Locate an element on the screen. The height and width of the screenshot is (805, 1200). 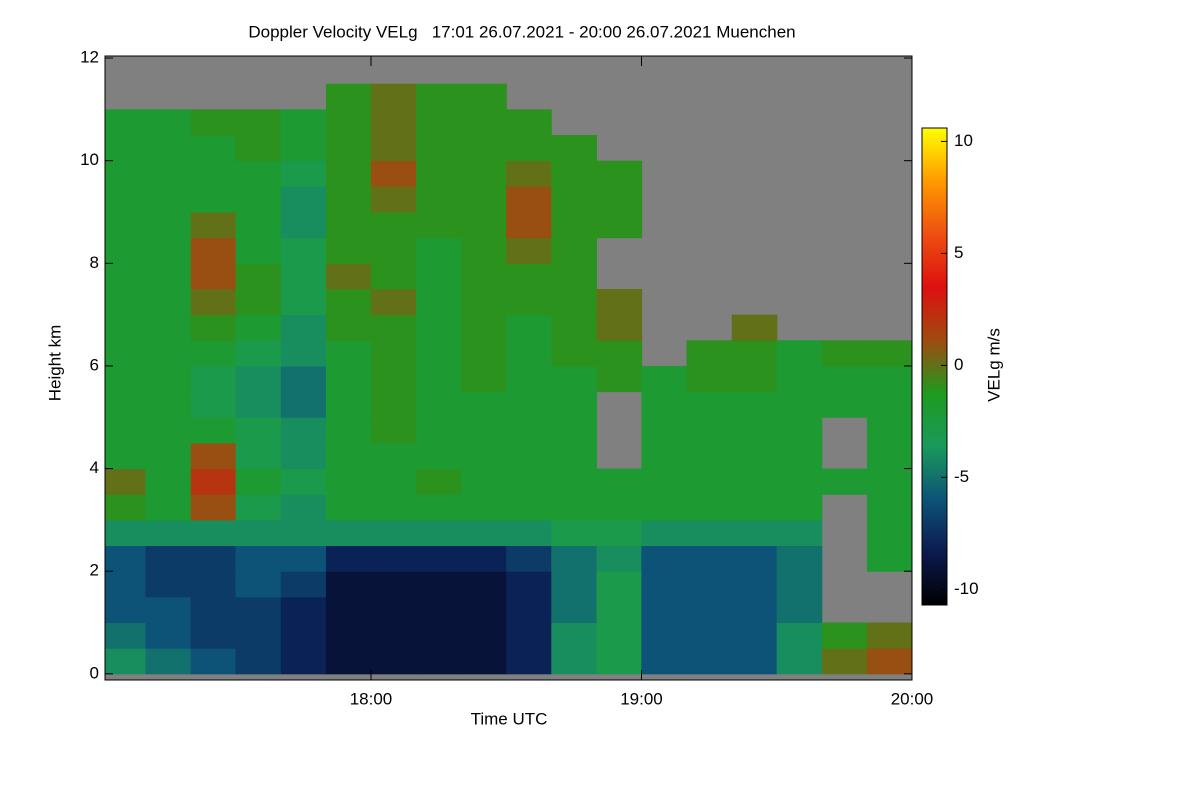
colorbar-tick-label: 10 is located at coordinates (963, 140).